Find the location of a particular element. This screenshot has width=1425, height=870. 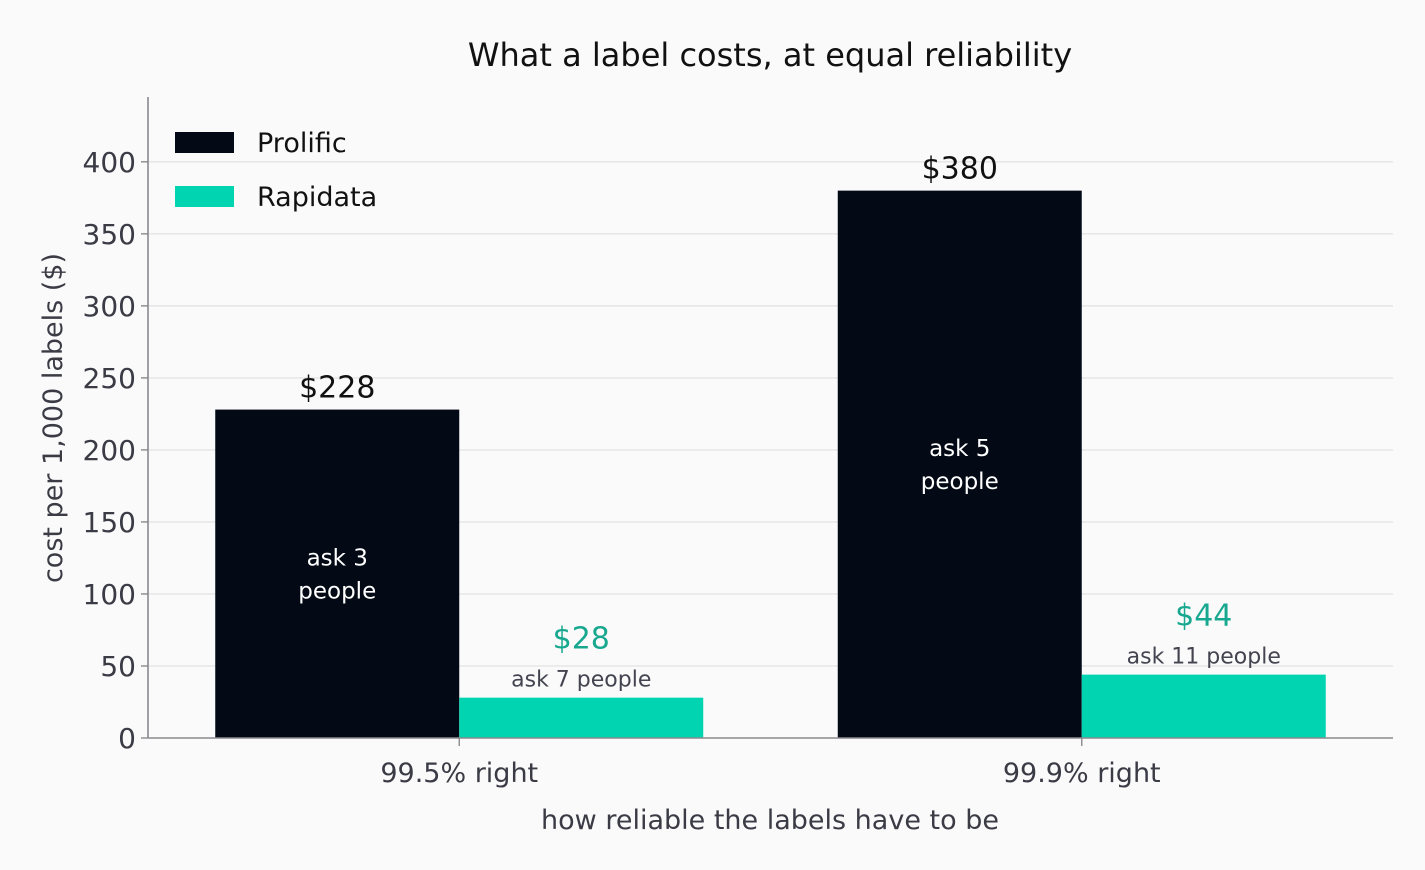

y-tick-label: 350 is located at coordinates (109, 234).